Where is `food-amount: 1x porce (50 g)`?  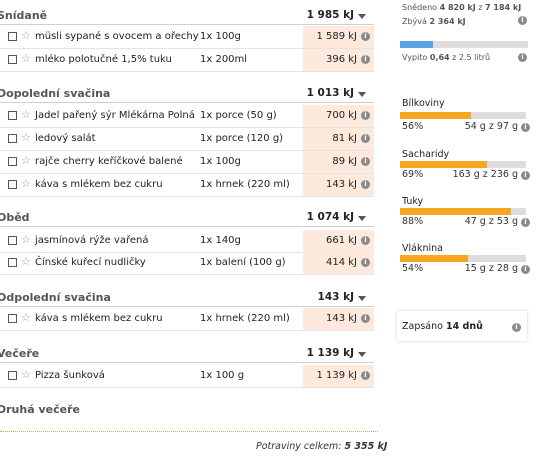 food-amount: 1x porce (50 g) is located at coordinates (238, 115).